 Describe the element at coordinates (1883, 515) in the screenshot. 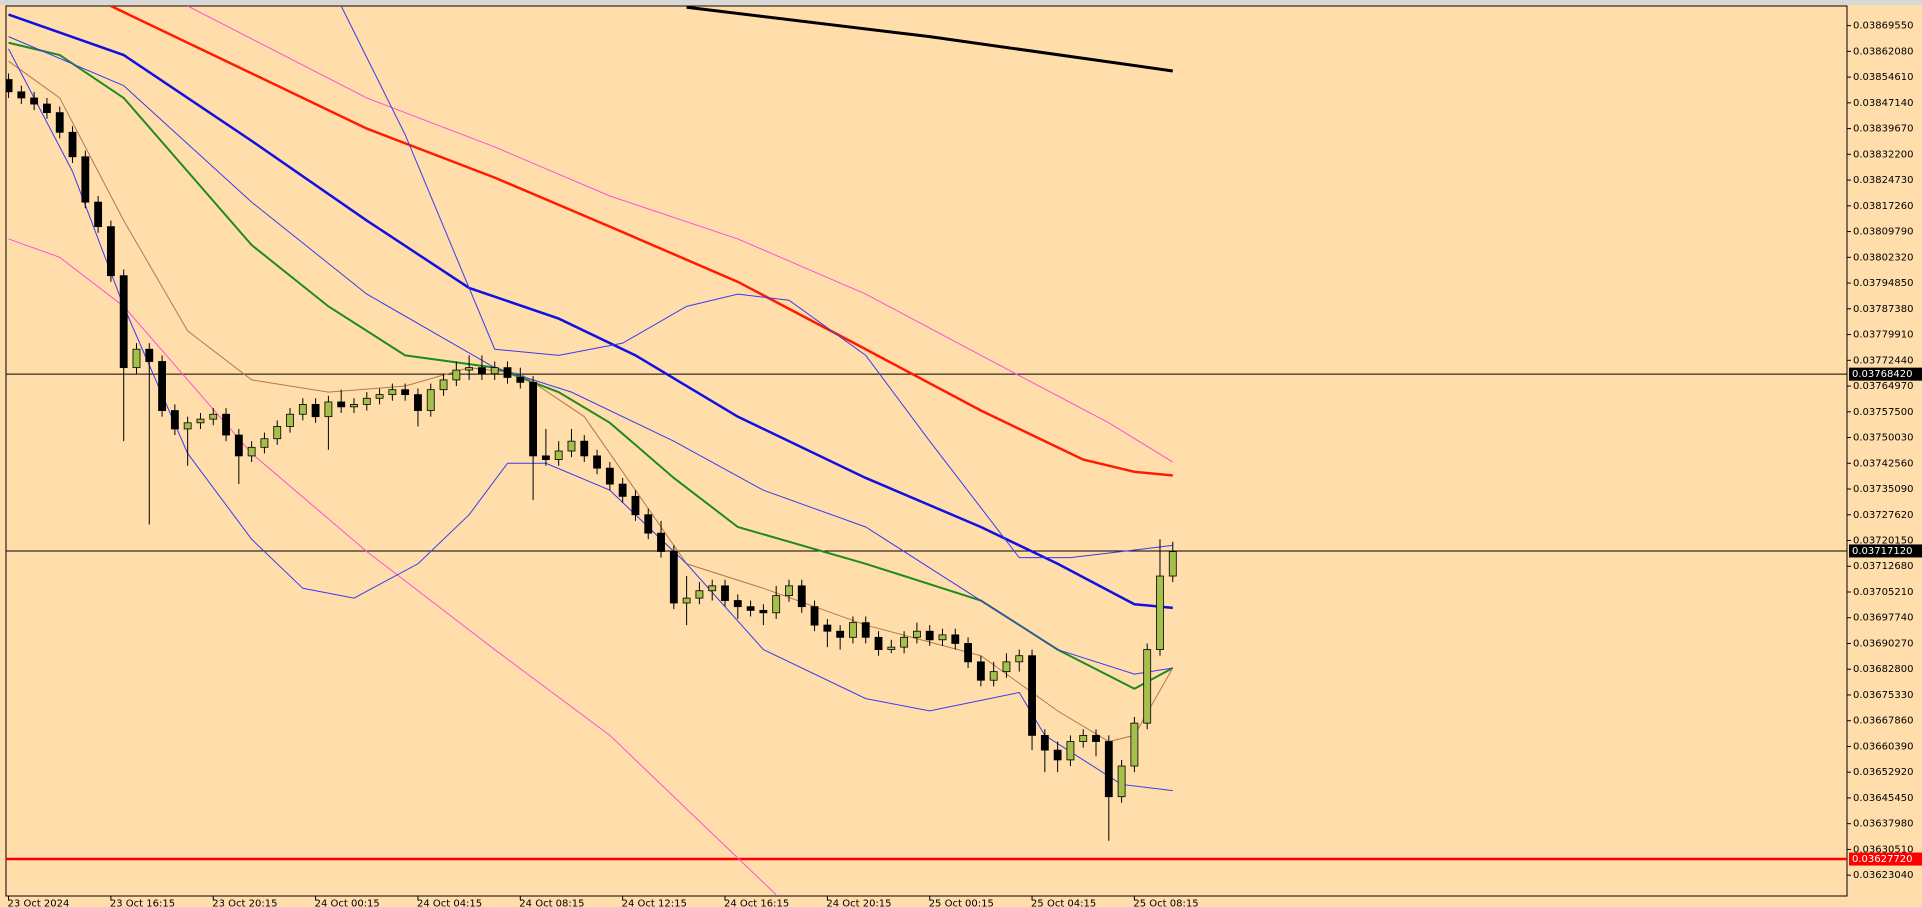

I see `y-tick-label: 0.03727620` at that location.